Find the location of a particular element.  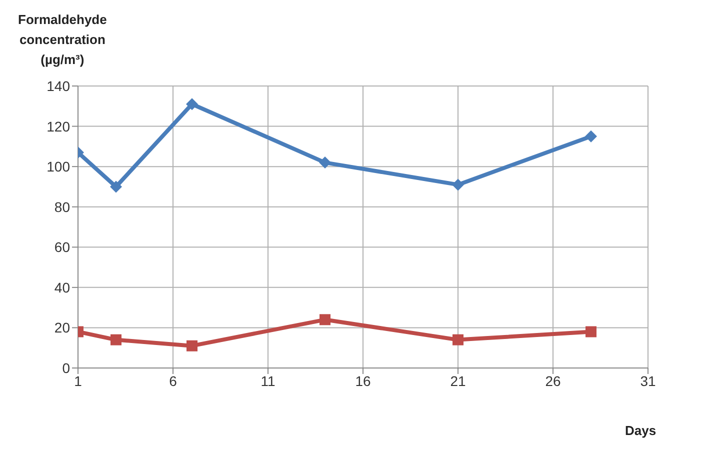

x-tick-label: 31 is located at coordinates (648, 380).